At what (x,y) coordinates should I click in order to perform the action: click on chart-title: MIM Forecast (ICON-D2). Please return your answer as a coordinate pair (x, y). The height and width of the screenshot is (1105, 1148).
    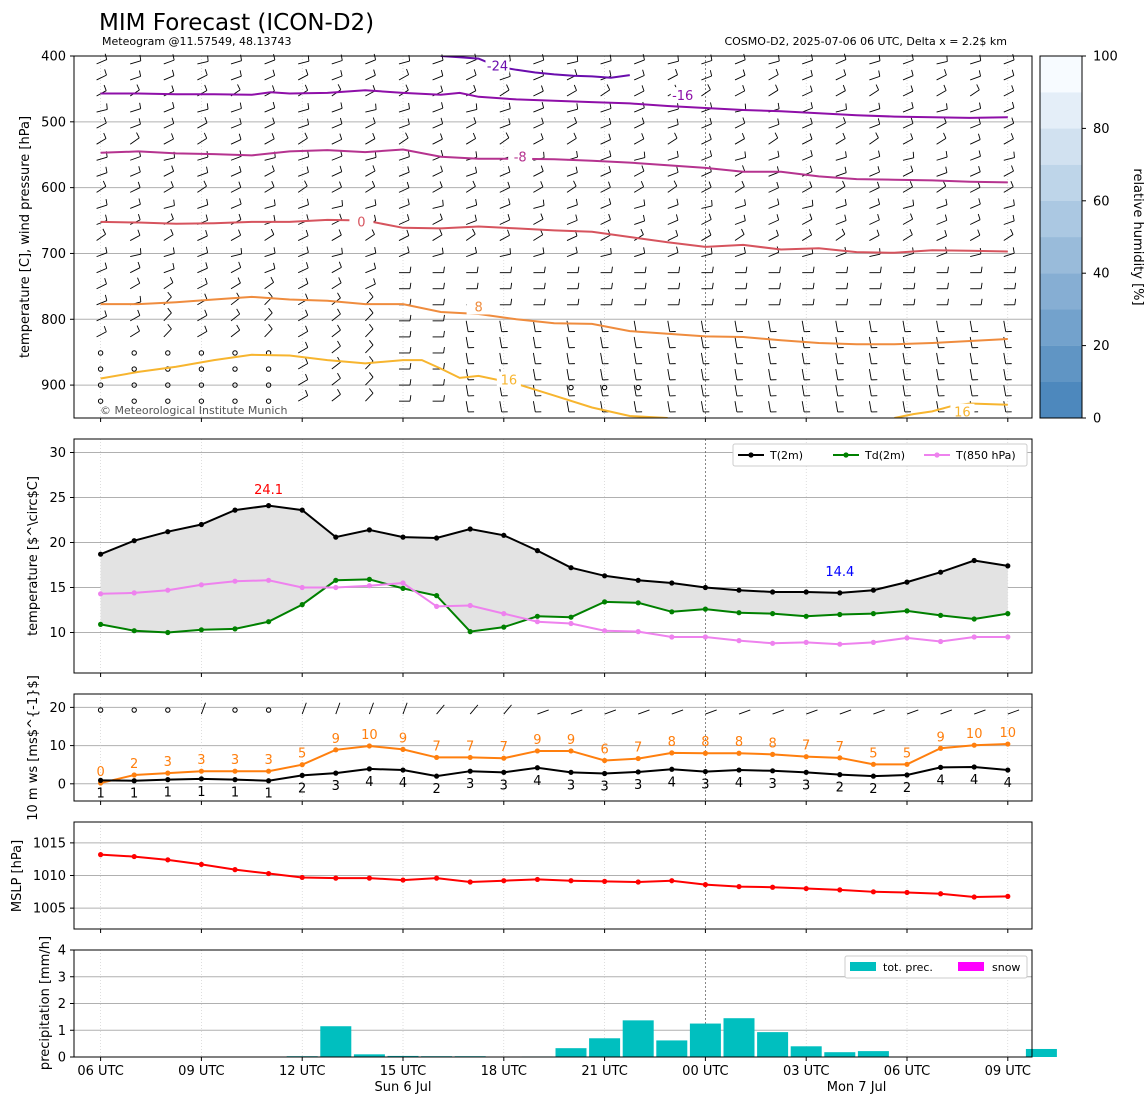
    Looking at the image, I should click on (236, 23).